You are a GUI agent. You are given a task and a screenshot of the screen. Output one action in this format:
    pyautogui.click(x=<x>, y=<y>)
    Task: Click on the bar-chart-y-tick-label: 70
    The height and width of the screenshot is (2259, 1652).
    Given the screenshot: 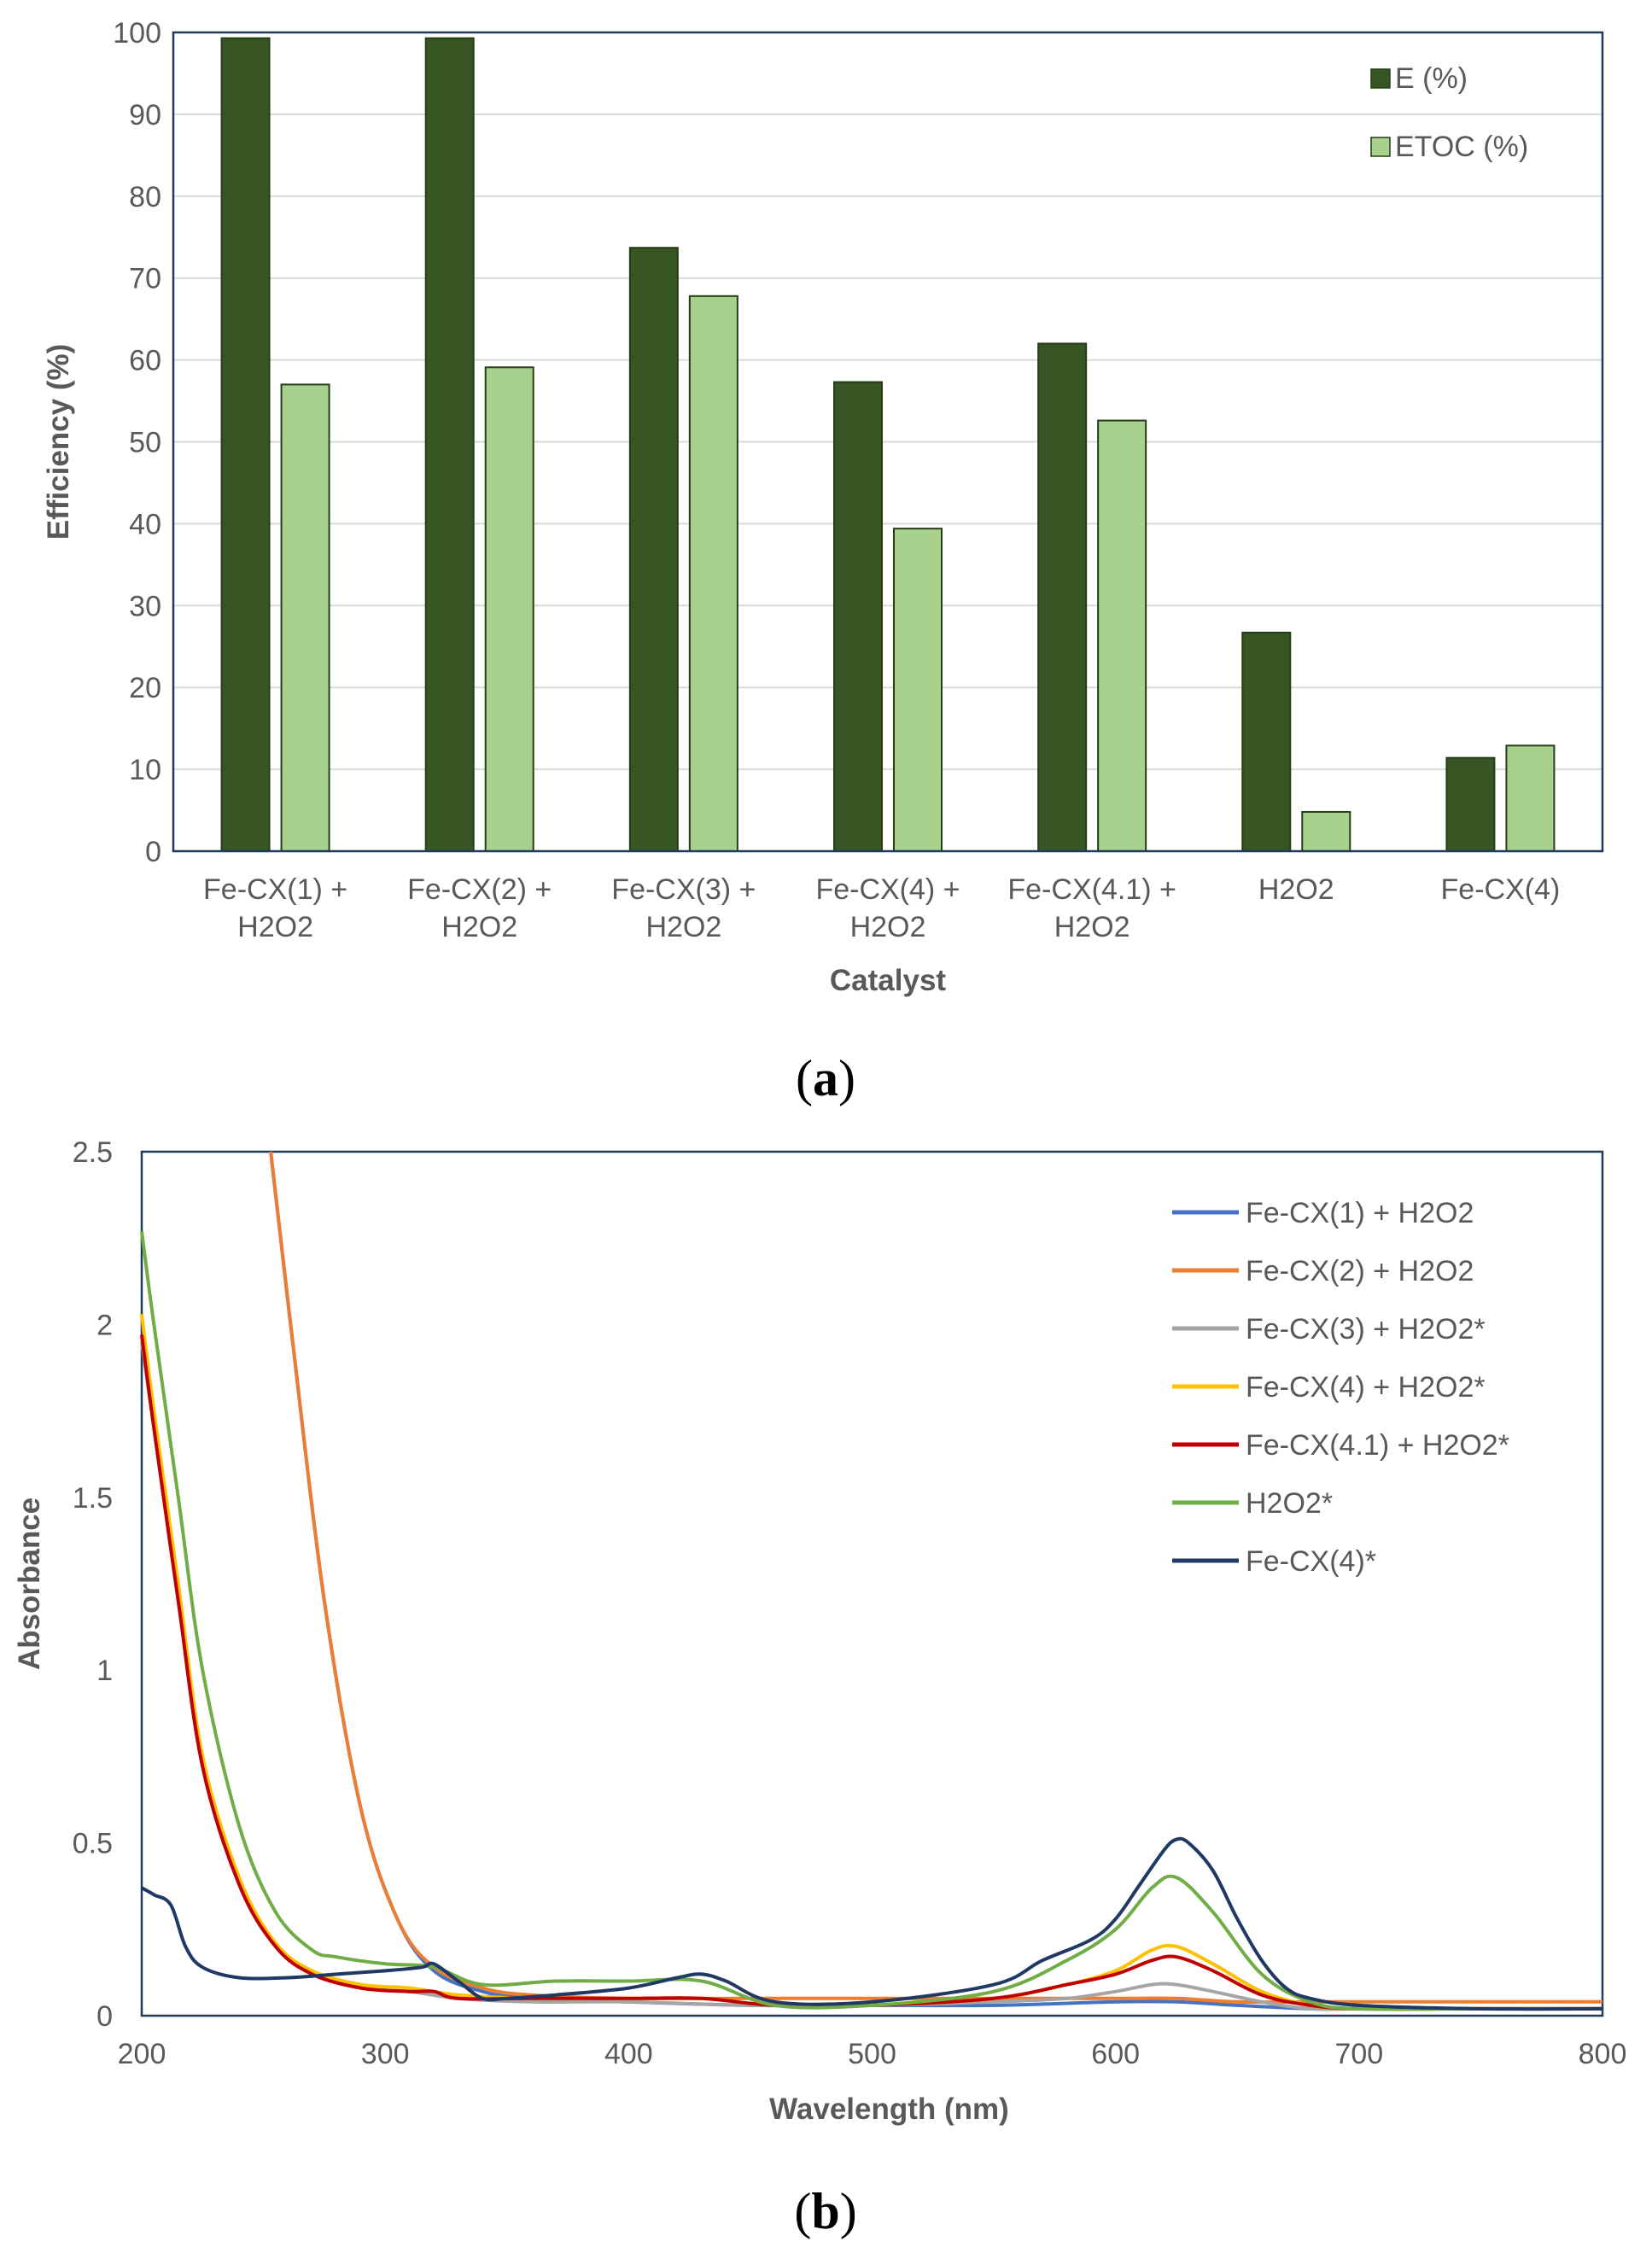 What is the action you would take?
    pyautogui.click(x=145, y=279)
    